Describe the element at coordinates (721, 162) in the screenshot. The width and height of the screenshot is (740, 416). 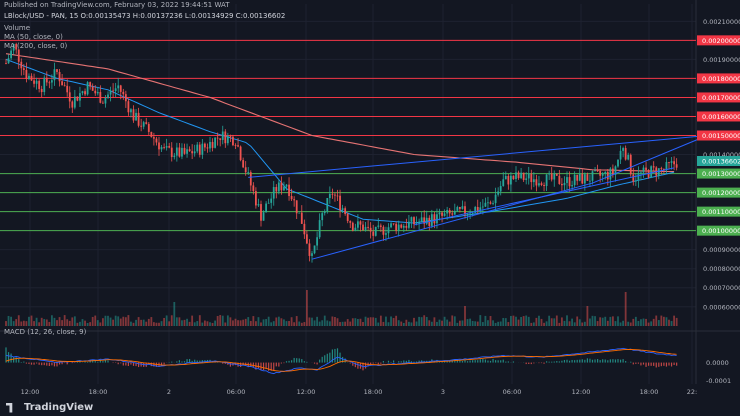
I see `last-price-label: 0.00136602` at that location.